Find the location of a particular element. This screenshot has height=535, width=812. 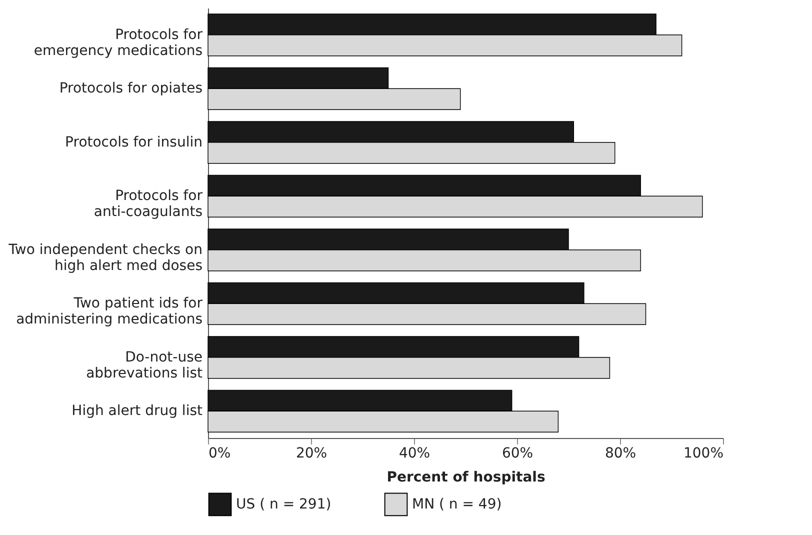

y-tick-label: Two patient ids for administering medications is located at coordinates (109, 312).